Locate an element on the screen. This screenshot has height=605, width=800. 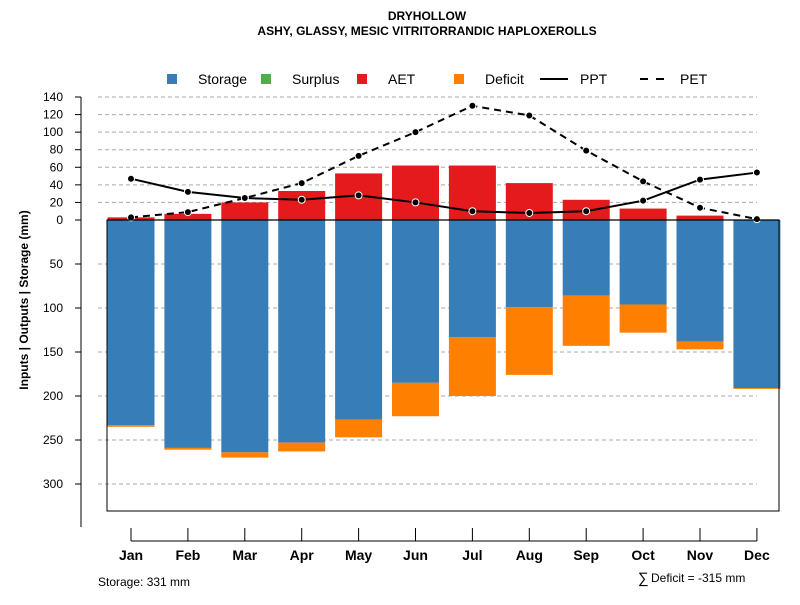
bar-deficit-jun is located at coordinates (415, 399).